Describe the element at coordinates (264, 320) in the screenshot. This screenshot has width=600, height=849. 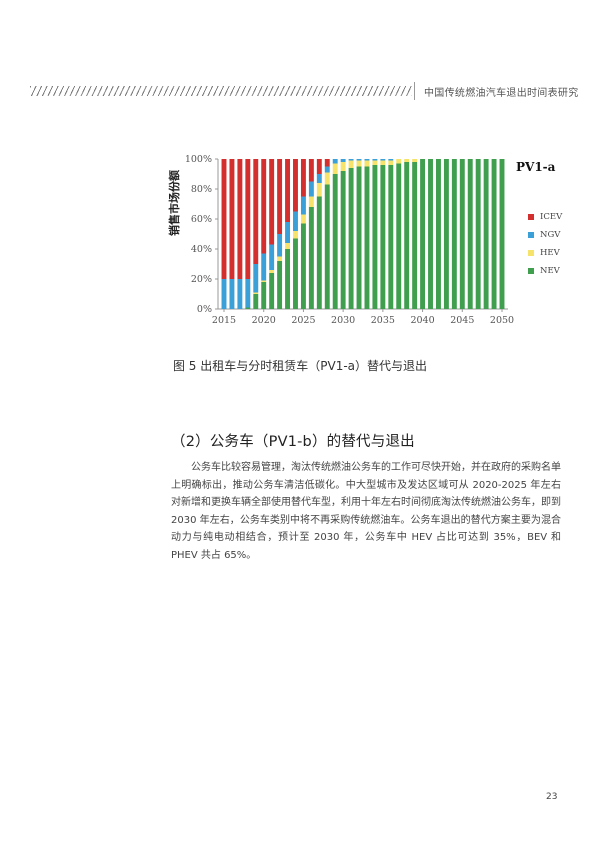
I see `x-tick-label: 2020` at that location.